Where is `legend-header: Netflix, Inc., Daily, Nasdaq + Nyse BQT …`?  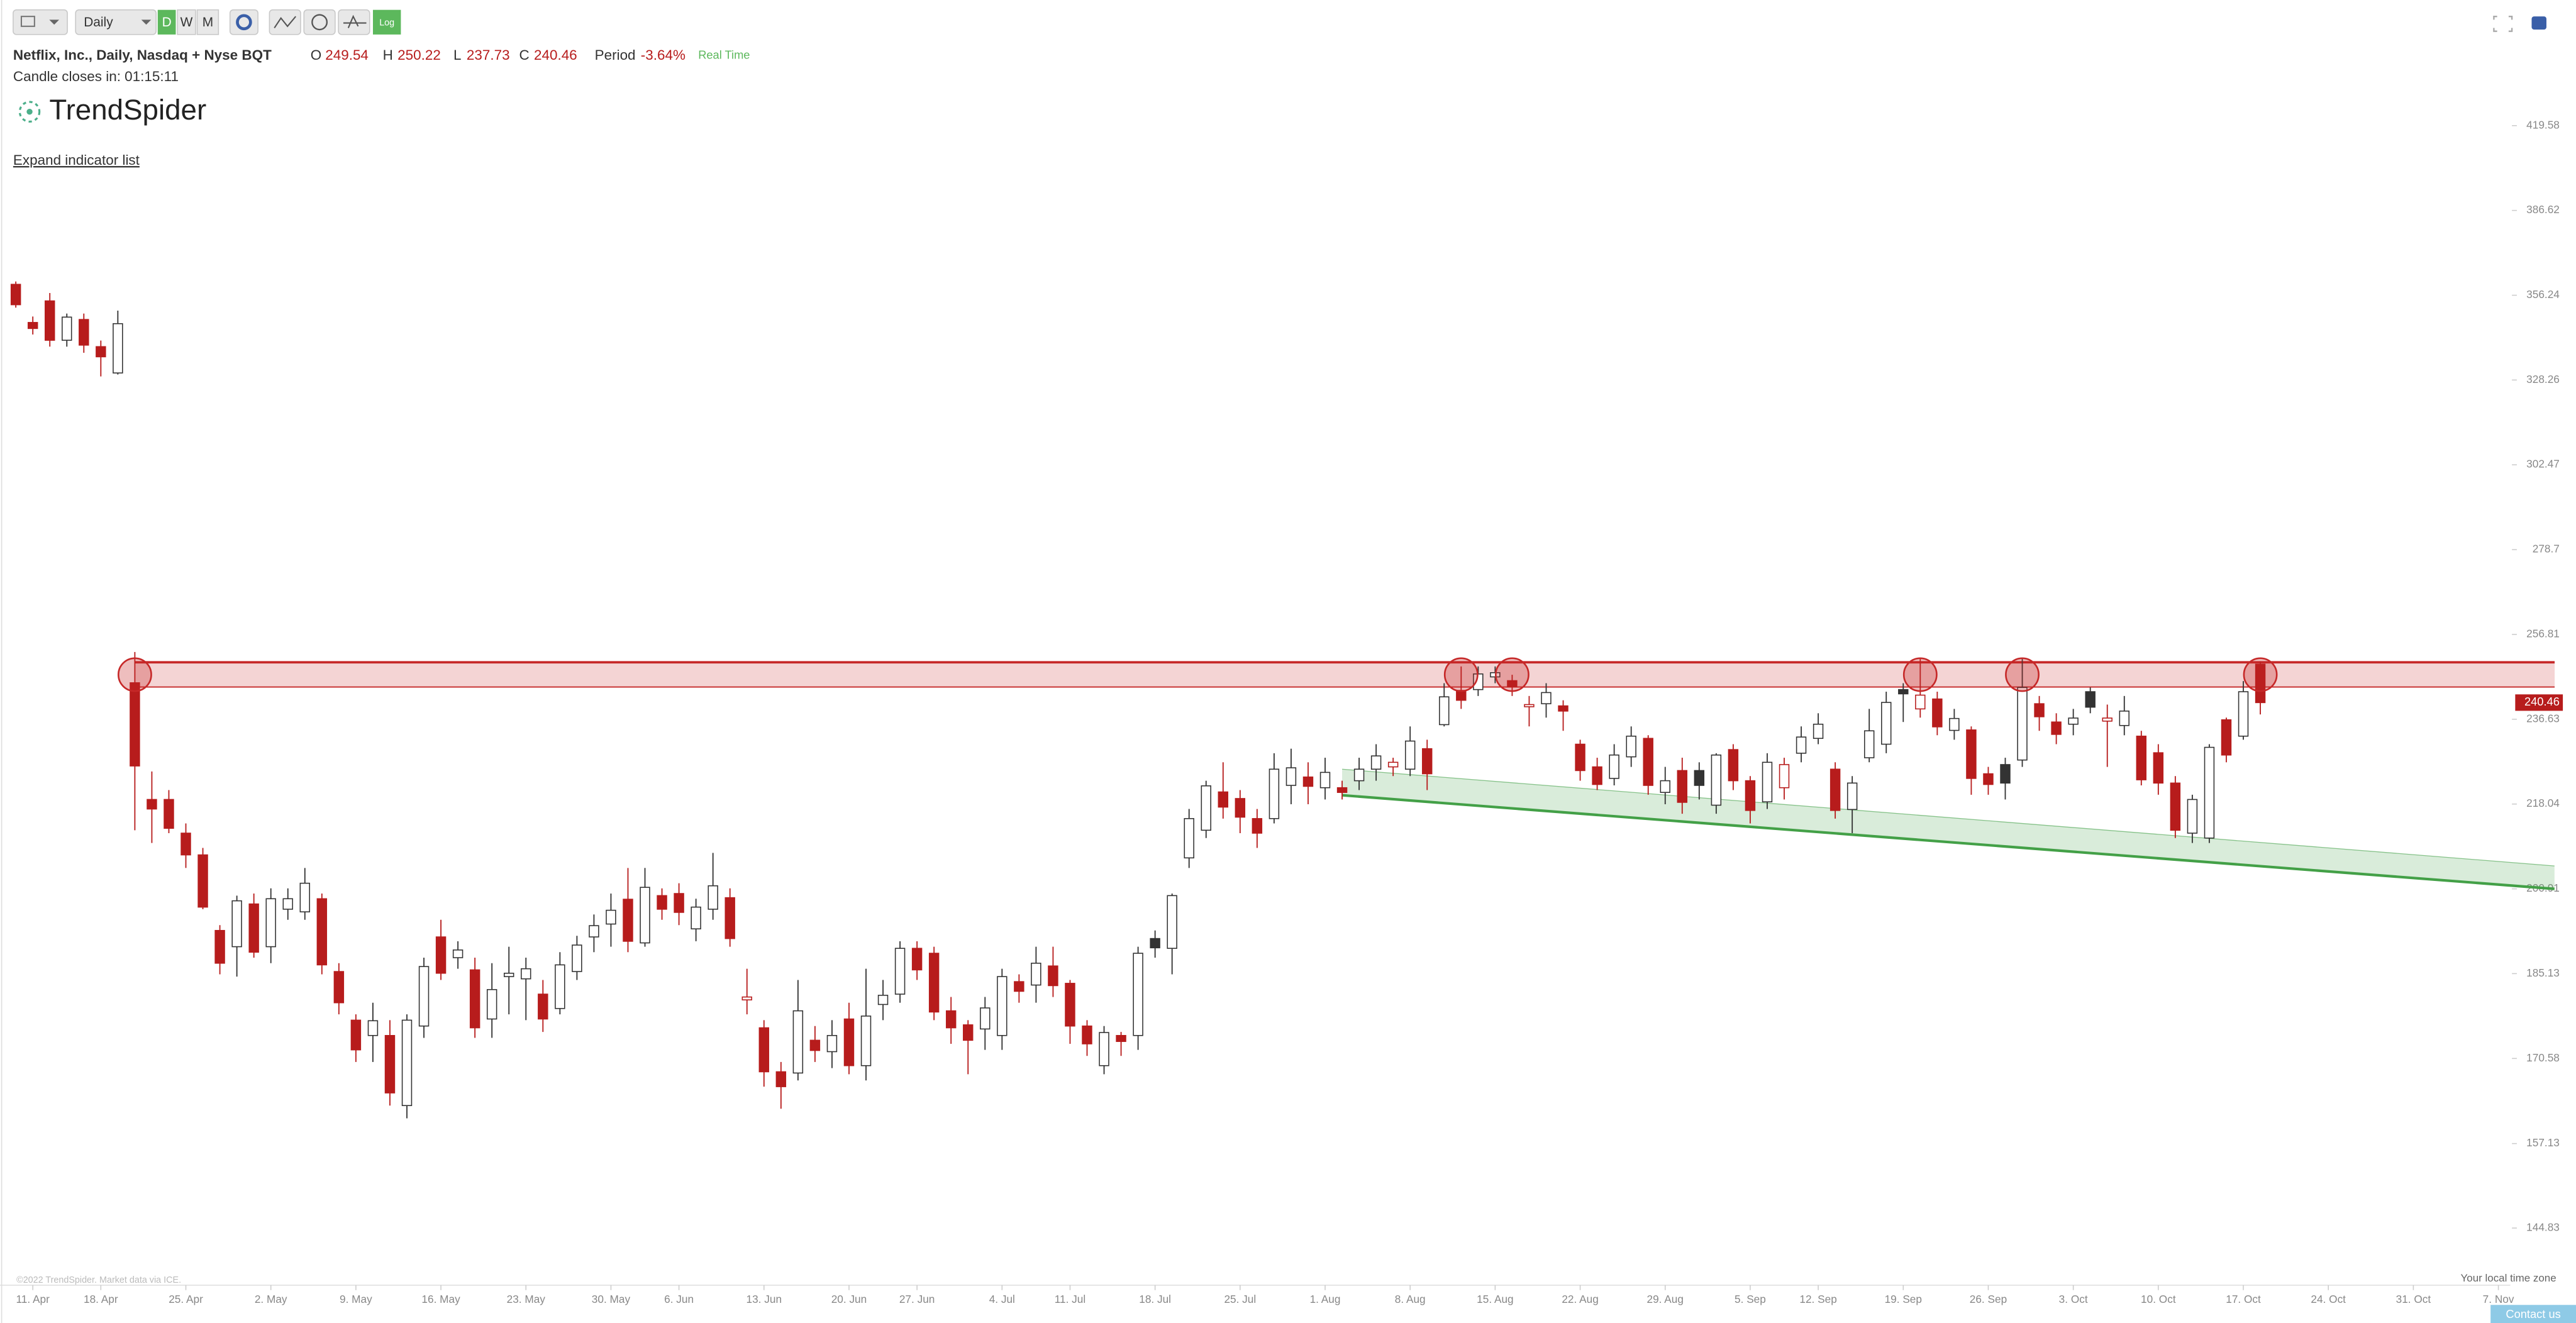 legend-header: Netflix, Inc., Daily, Nasdaq + Nyse BQT … is located at coordinates (381, 65).